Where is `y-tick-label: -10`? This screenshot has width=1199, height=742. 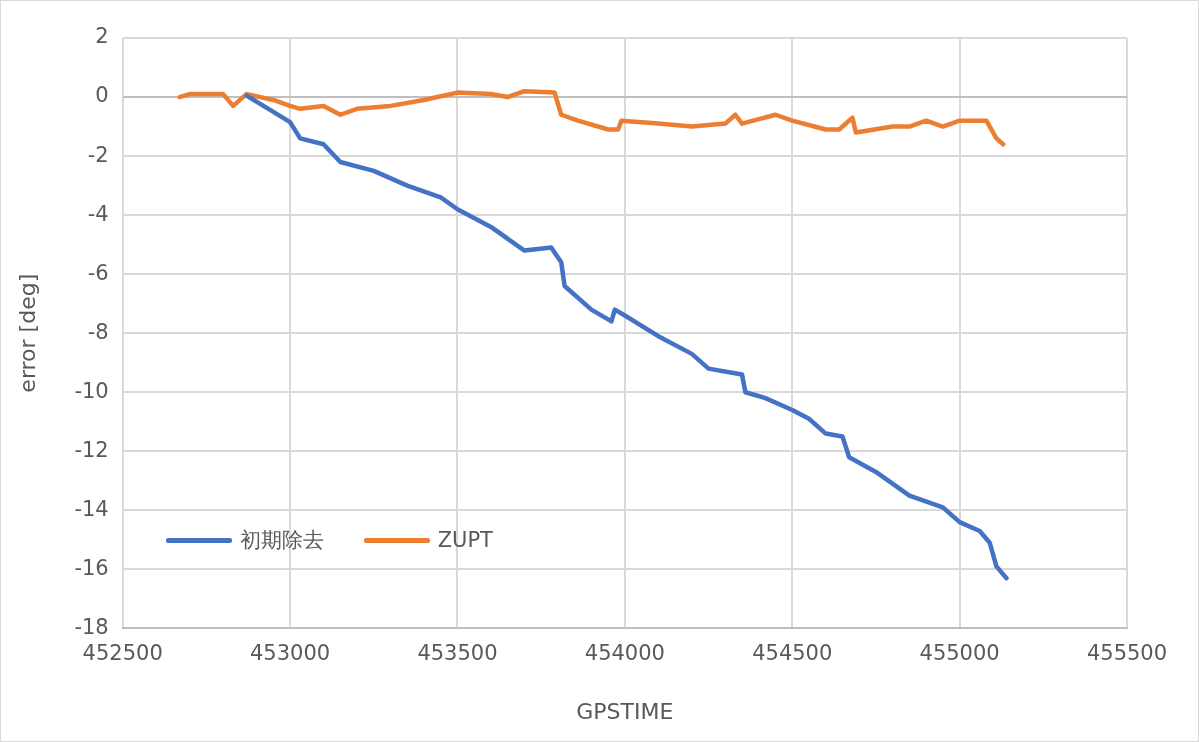
y-tick-label: -10 is located at coordinates (91, 390).